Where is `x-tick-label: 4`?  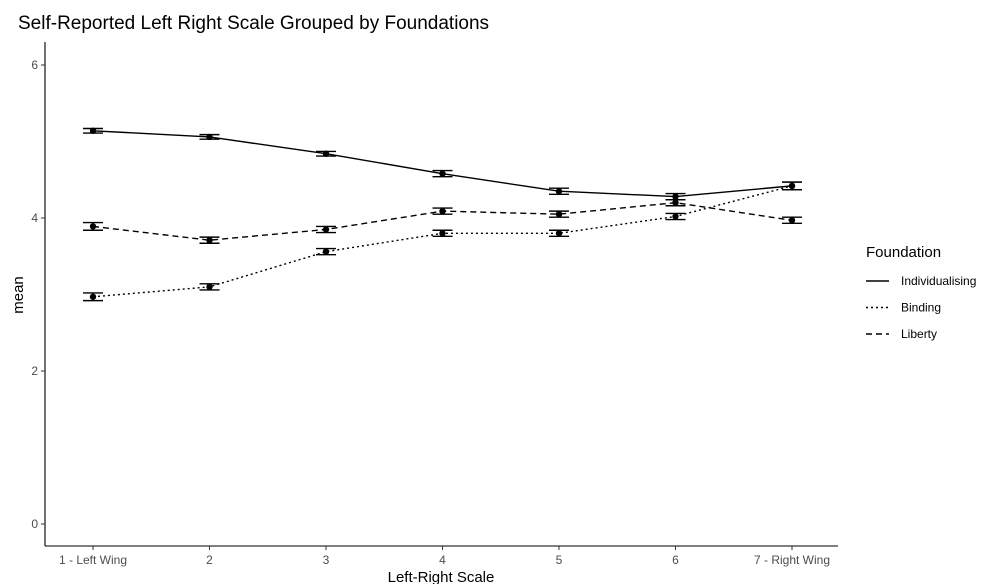 x-tick-label: 4 is located at coordinates (442, 560).